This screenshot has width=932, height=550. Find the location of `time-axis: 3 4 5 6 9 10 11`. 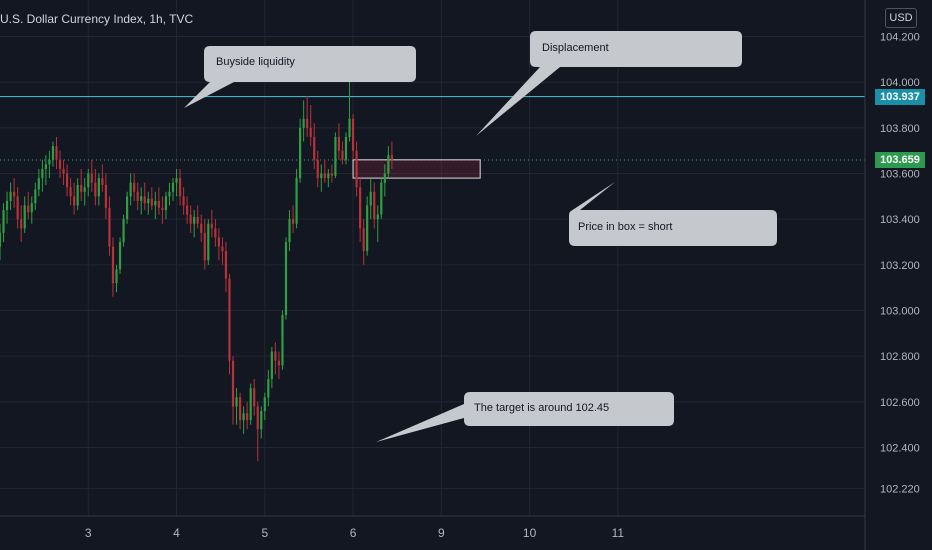

time-axis: 3 4 5 6 9 10 11 is located at coordinates (354, 533).